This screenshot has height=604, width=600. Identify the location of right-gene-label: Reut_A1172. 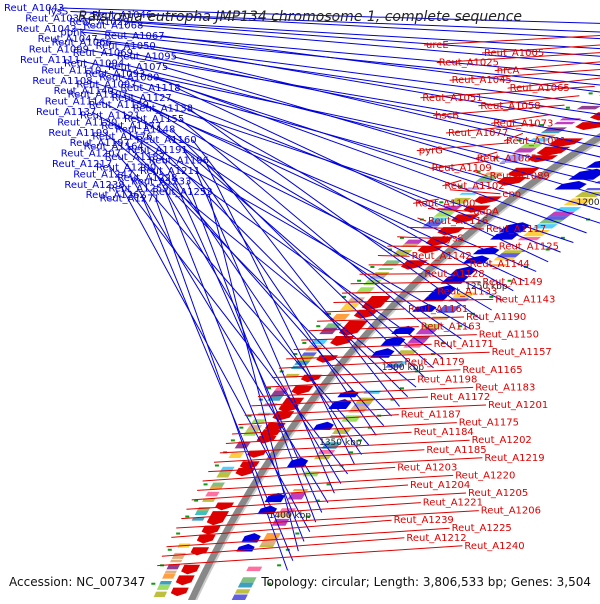
(460, 397).